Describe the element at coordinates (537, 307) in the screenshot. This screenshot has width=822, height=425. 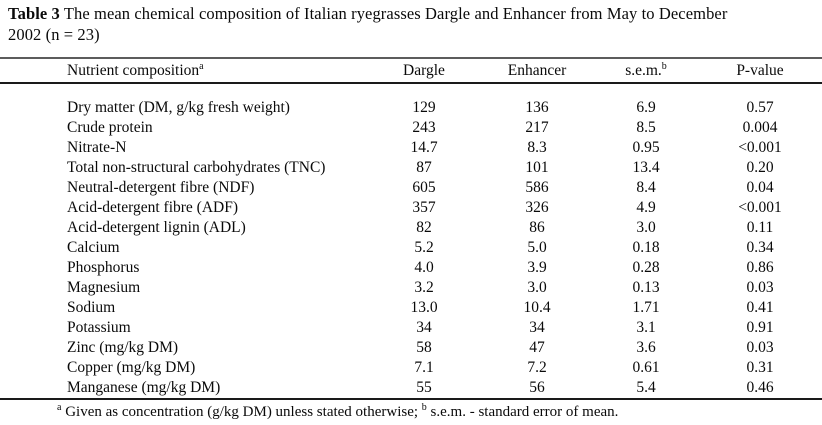
I see `enhancer-cell: 10.4` at that location.